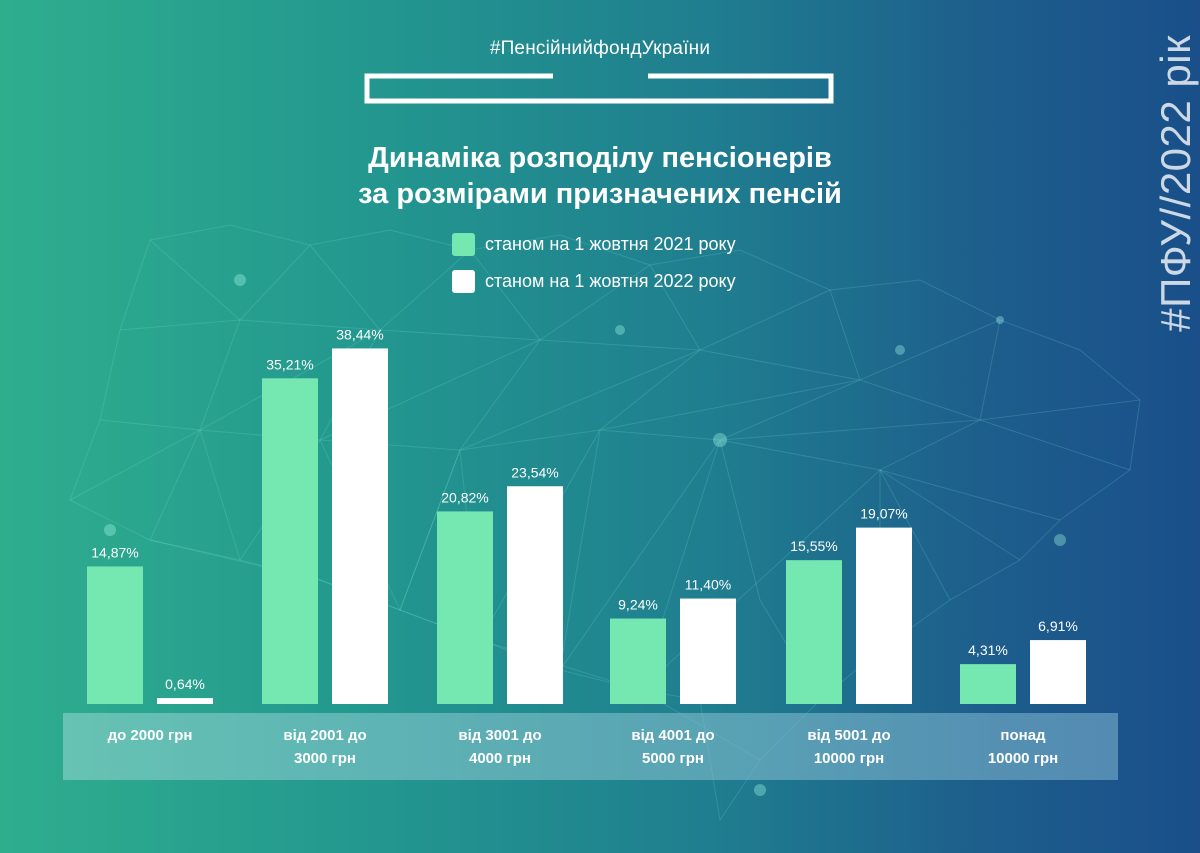 This screenshot has width=1200, height=853. Describe the element at coordinates (988, 650) in the screenshot. I see `data-label-2021-5: 4,31%` at that location.